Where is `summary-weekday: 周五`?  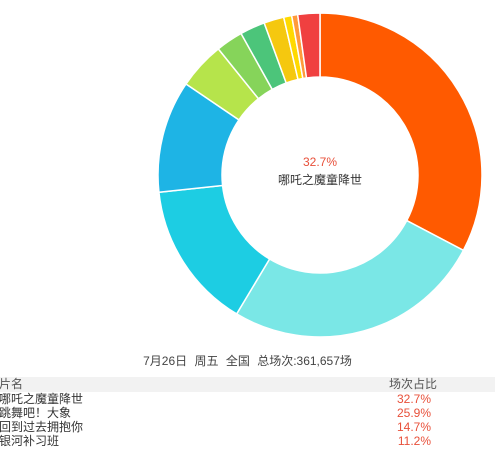 summary-weekday: 周五 is located at coordinates (206, 361).